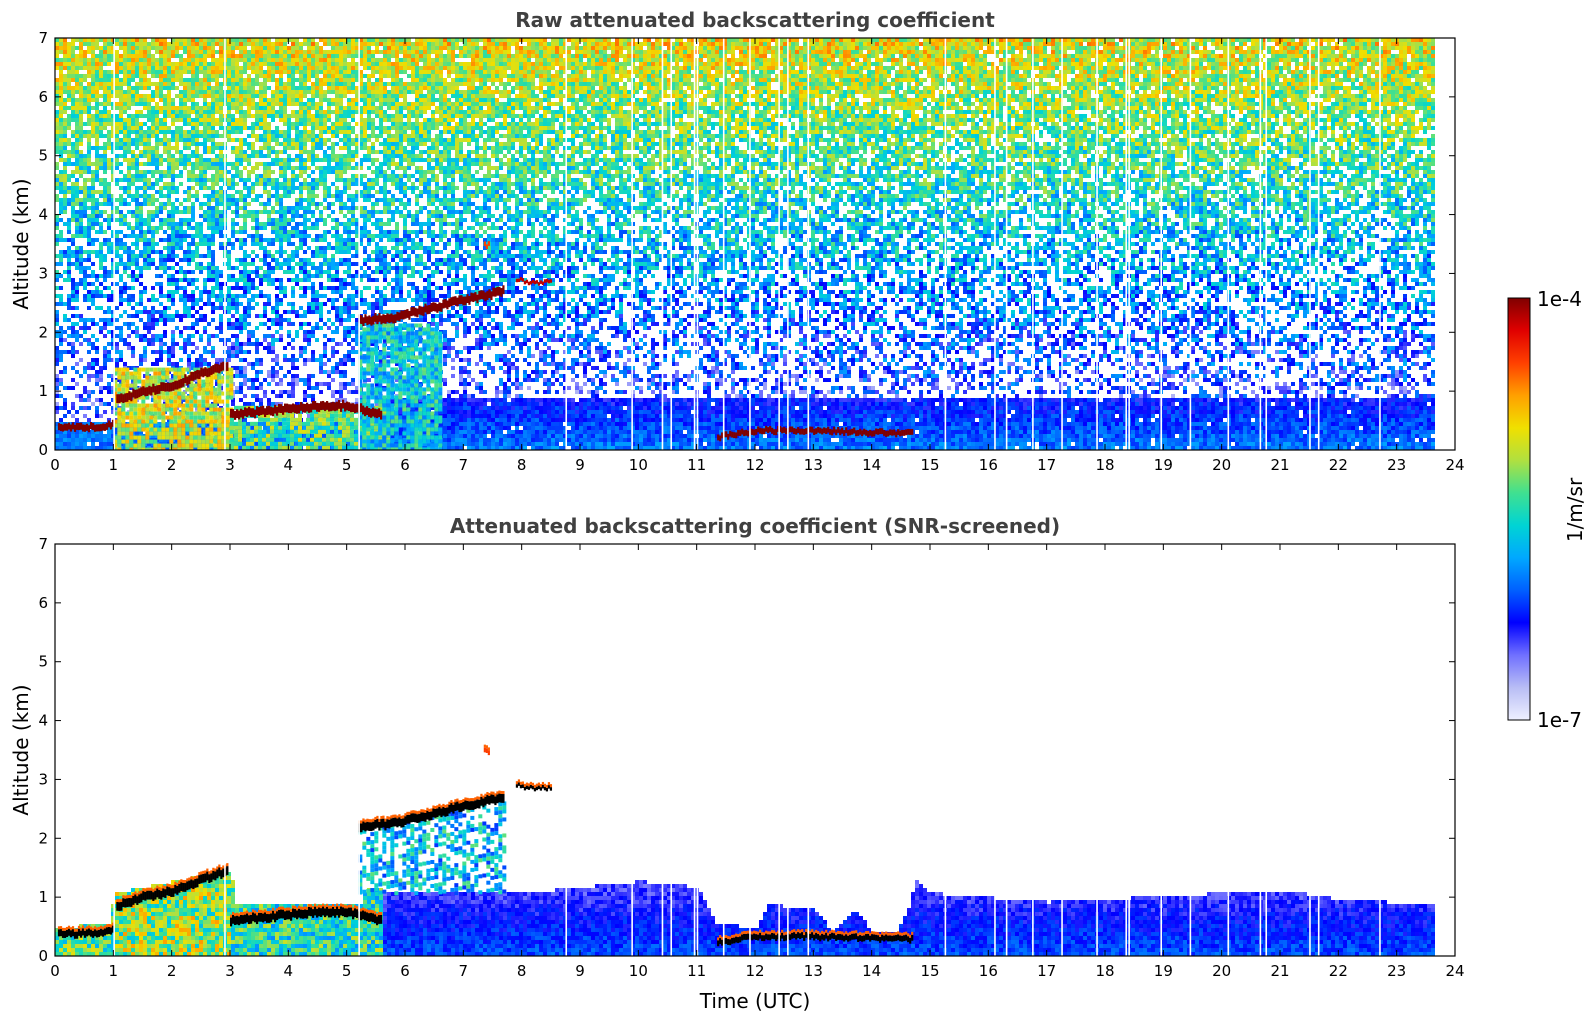 This screenshot has height=1020, width=1595. I want to click on x-tick-label: 24, so click(1454, 465).